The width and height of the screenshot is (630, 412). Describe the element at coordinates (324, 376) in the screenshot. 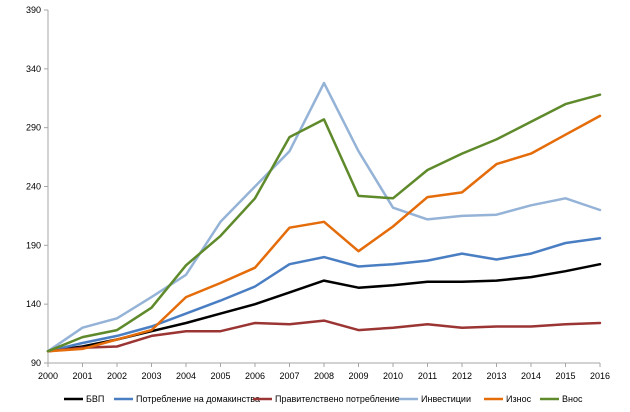

I see `x-tick-label: 2008` at that location.